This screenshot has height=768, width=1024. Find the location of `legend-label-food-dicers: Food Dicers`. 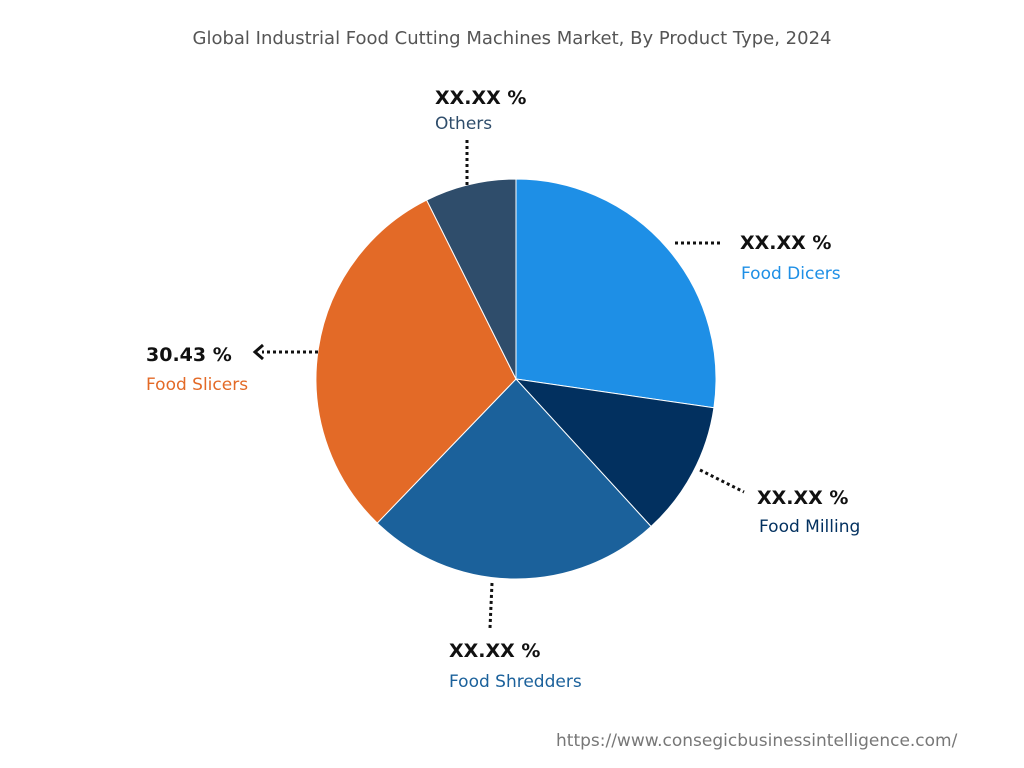

legend-label-food-dicers: Food Dicers is located at coordinates (791, 274).